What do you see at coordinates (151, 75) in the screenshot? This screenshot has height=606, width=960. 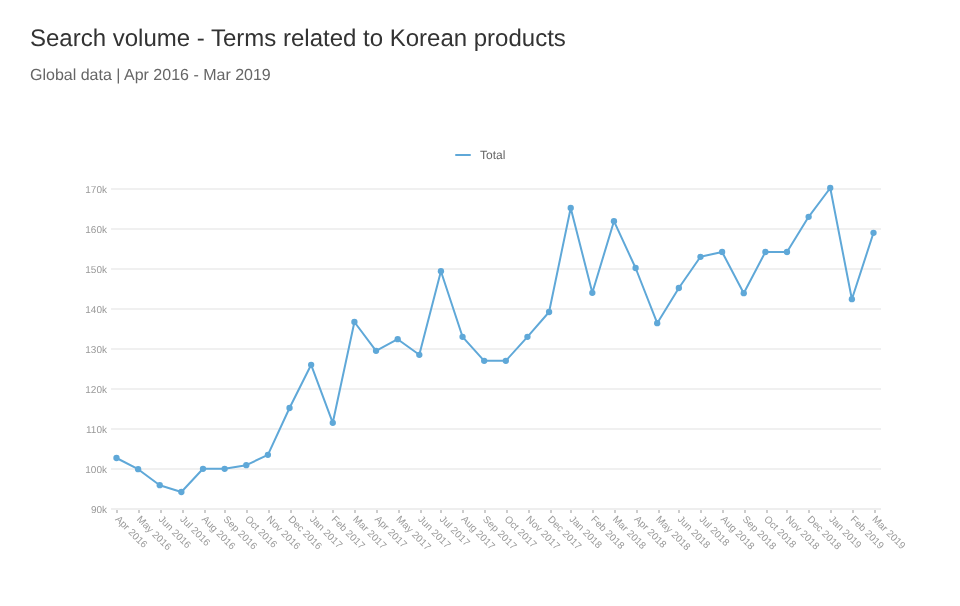 I see `chart-subtitle: Global data | Apr 2016 - Mar 2019` at bounding box center [151, 75].